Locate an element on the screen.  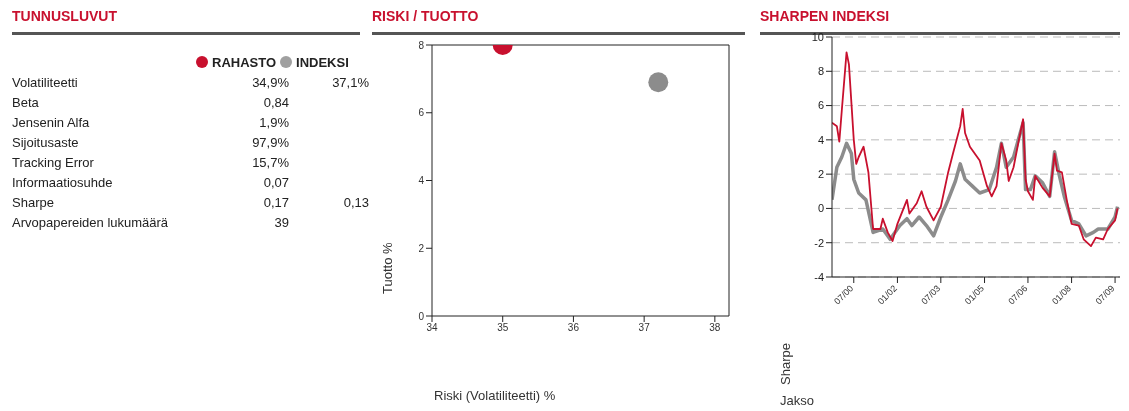
data-label: 15,7% is located at coordinates (270, 162).